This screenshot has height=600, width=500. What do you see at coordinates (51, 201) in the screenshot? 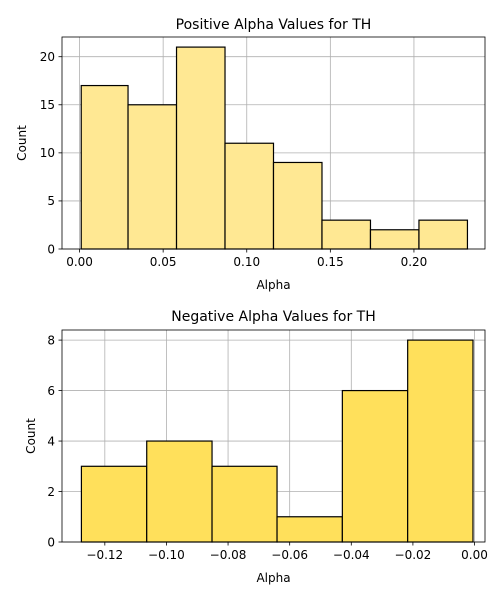
I see `y-tick-label: 5` at bounding box center [51, 201].